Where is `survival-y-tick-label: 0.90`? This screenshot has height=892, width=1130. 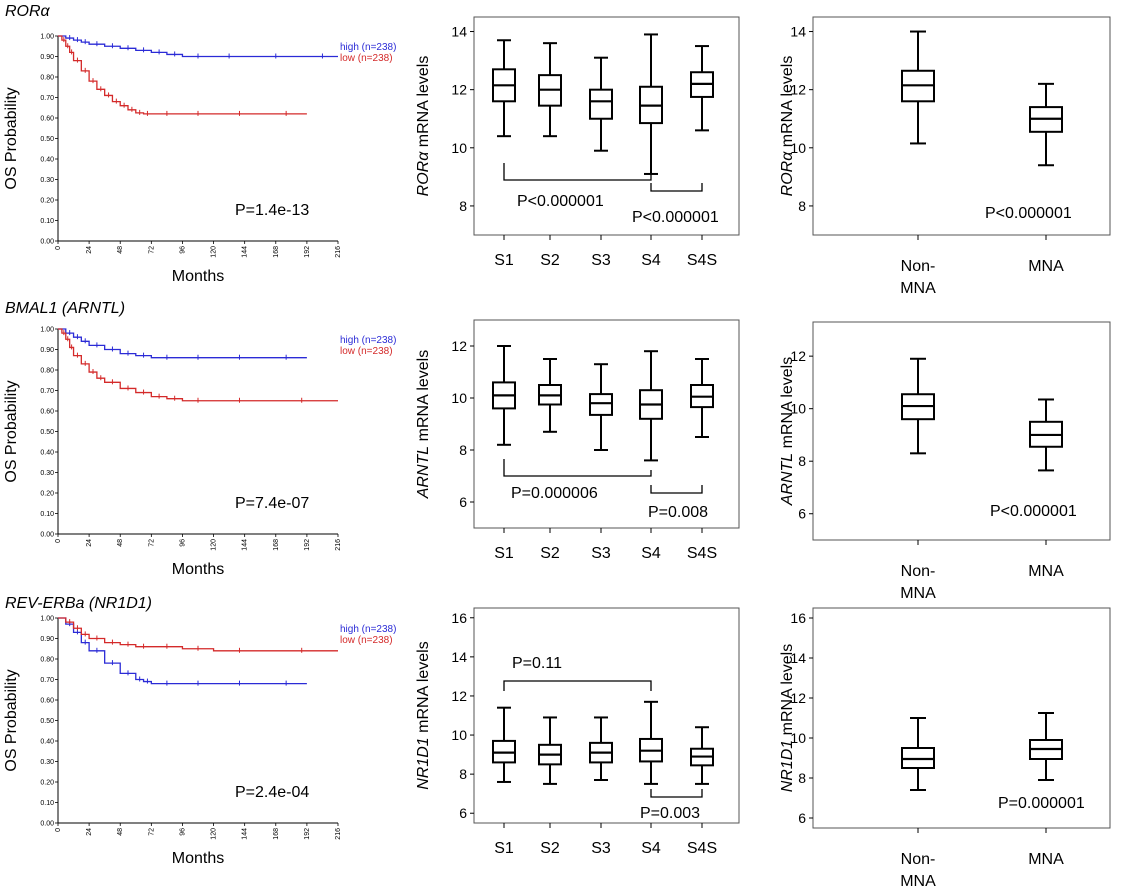
survival-y-tick-label: 0.90 is located at coordinates (47, 350).